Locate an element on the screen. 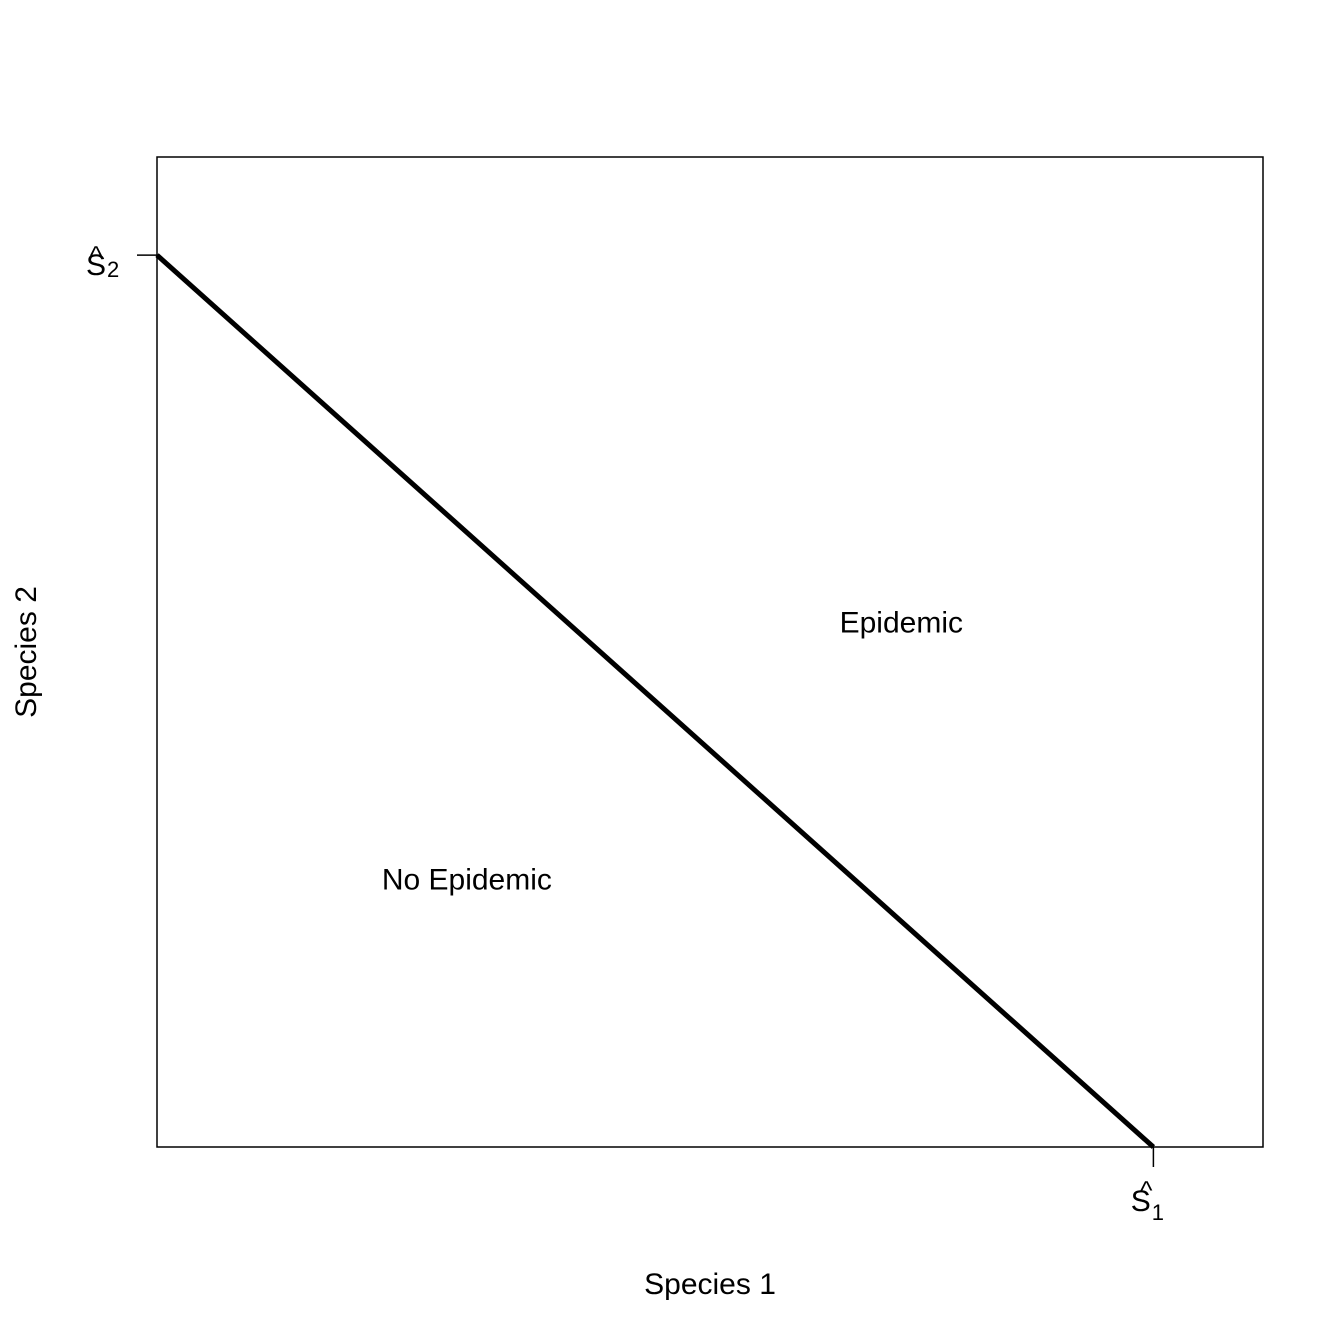  x-tick-hat: ^ is located at coordinates (1146, 1190).